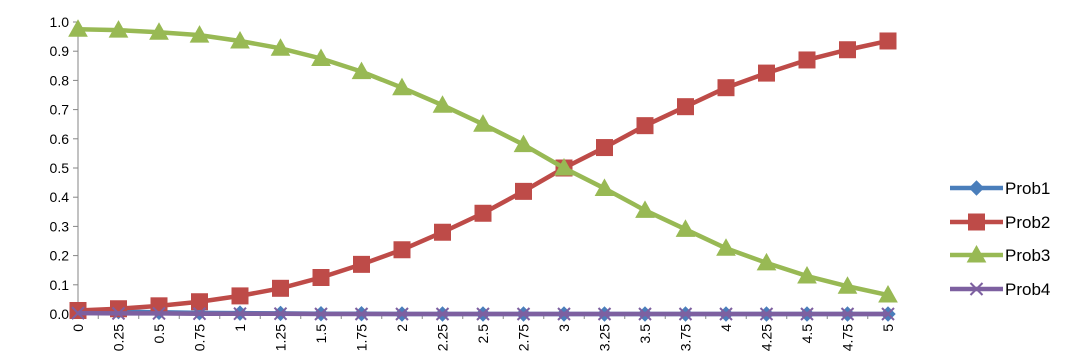 The image size is (1073, 363). I want to click on y-tick-label: 0.3, so click(60, 226).